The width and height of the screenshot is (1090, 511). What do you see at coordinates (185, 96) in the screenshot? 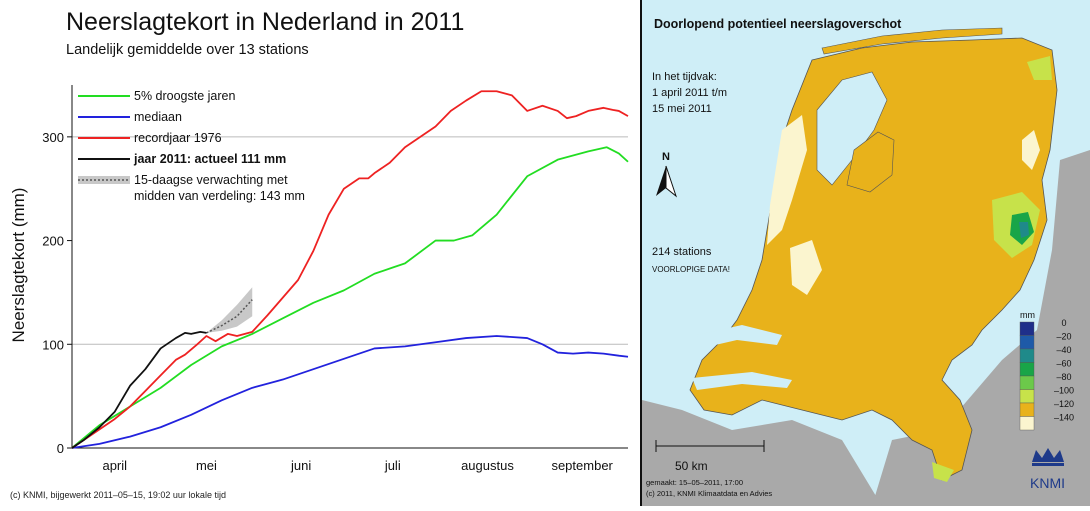
I see `legend-label-0: 5% droogste jaren` at bounding box center [185, 96].